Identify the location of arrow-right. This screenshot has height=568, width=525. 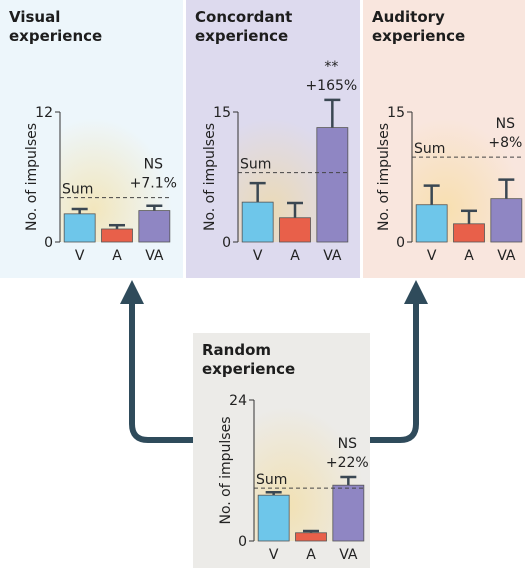
(399, 361).